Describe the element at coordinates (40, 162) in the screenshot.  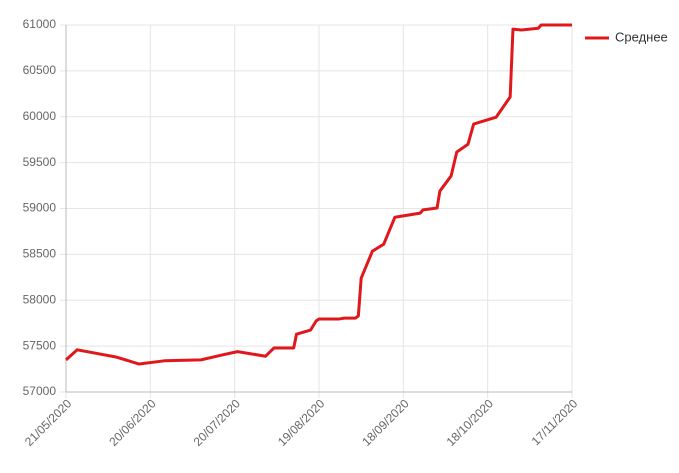
I see `y-tick-label: 59500` at that location.